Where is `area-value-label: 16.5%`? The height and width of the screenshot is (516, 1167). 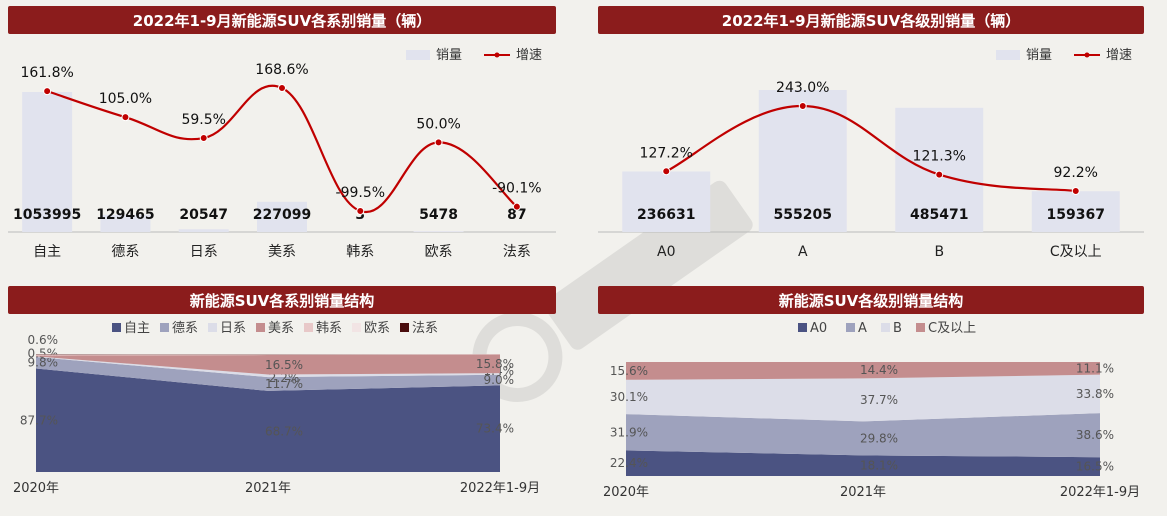
area-value-label: 16.5% is located at coordinates (284, 365).